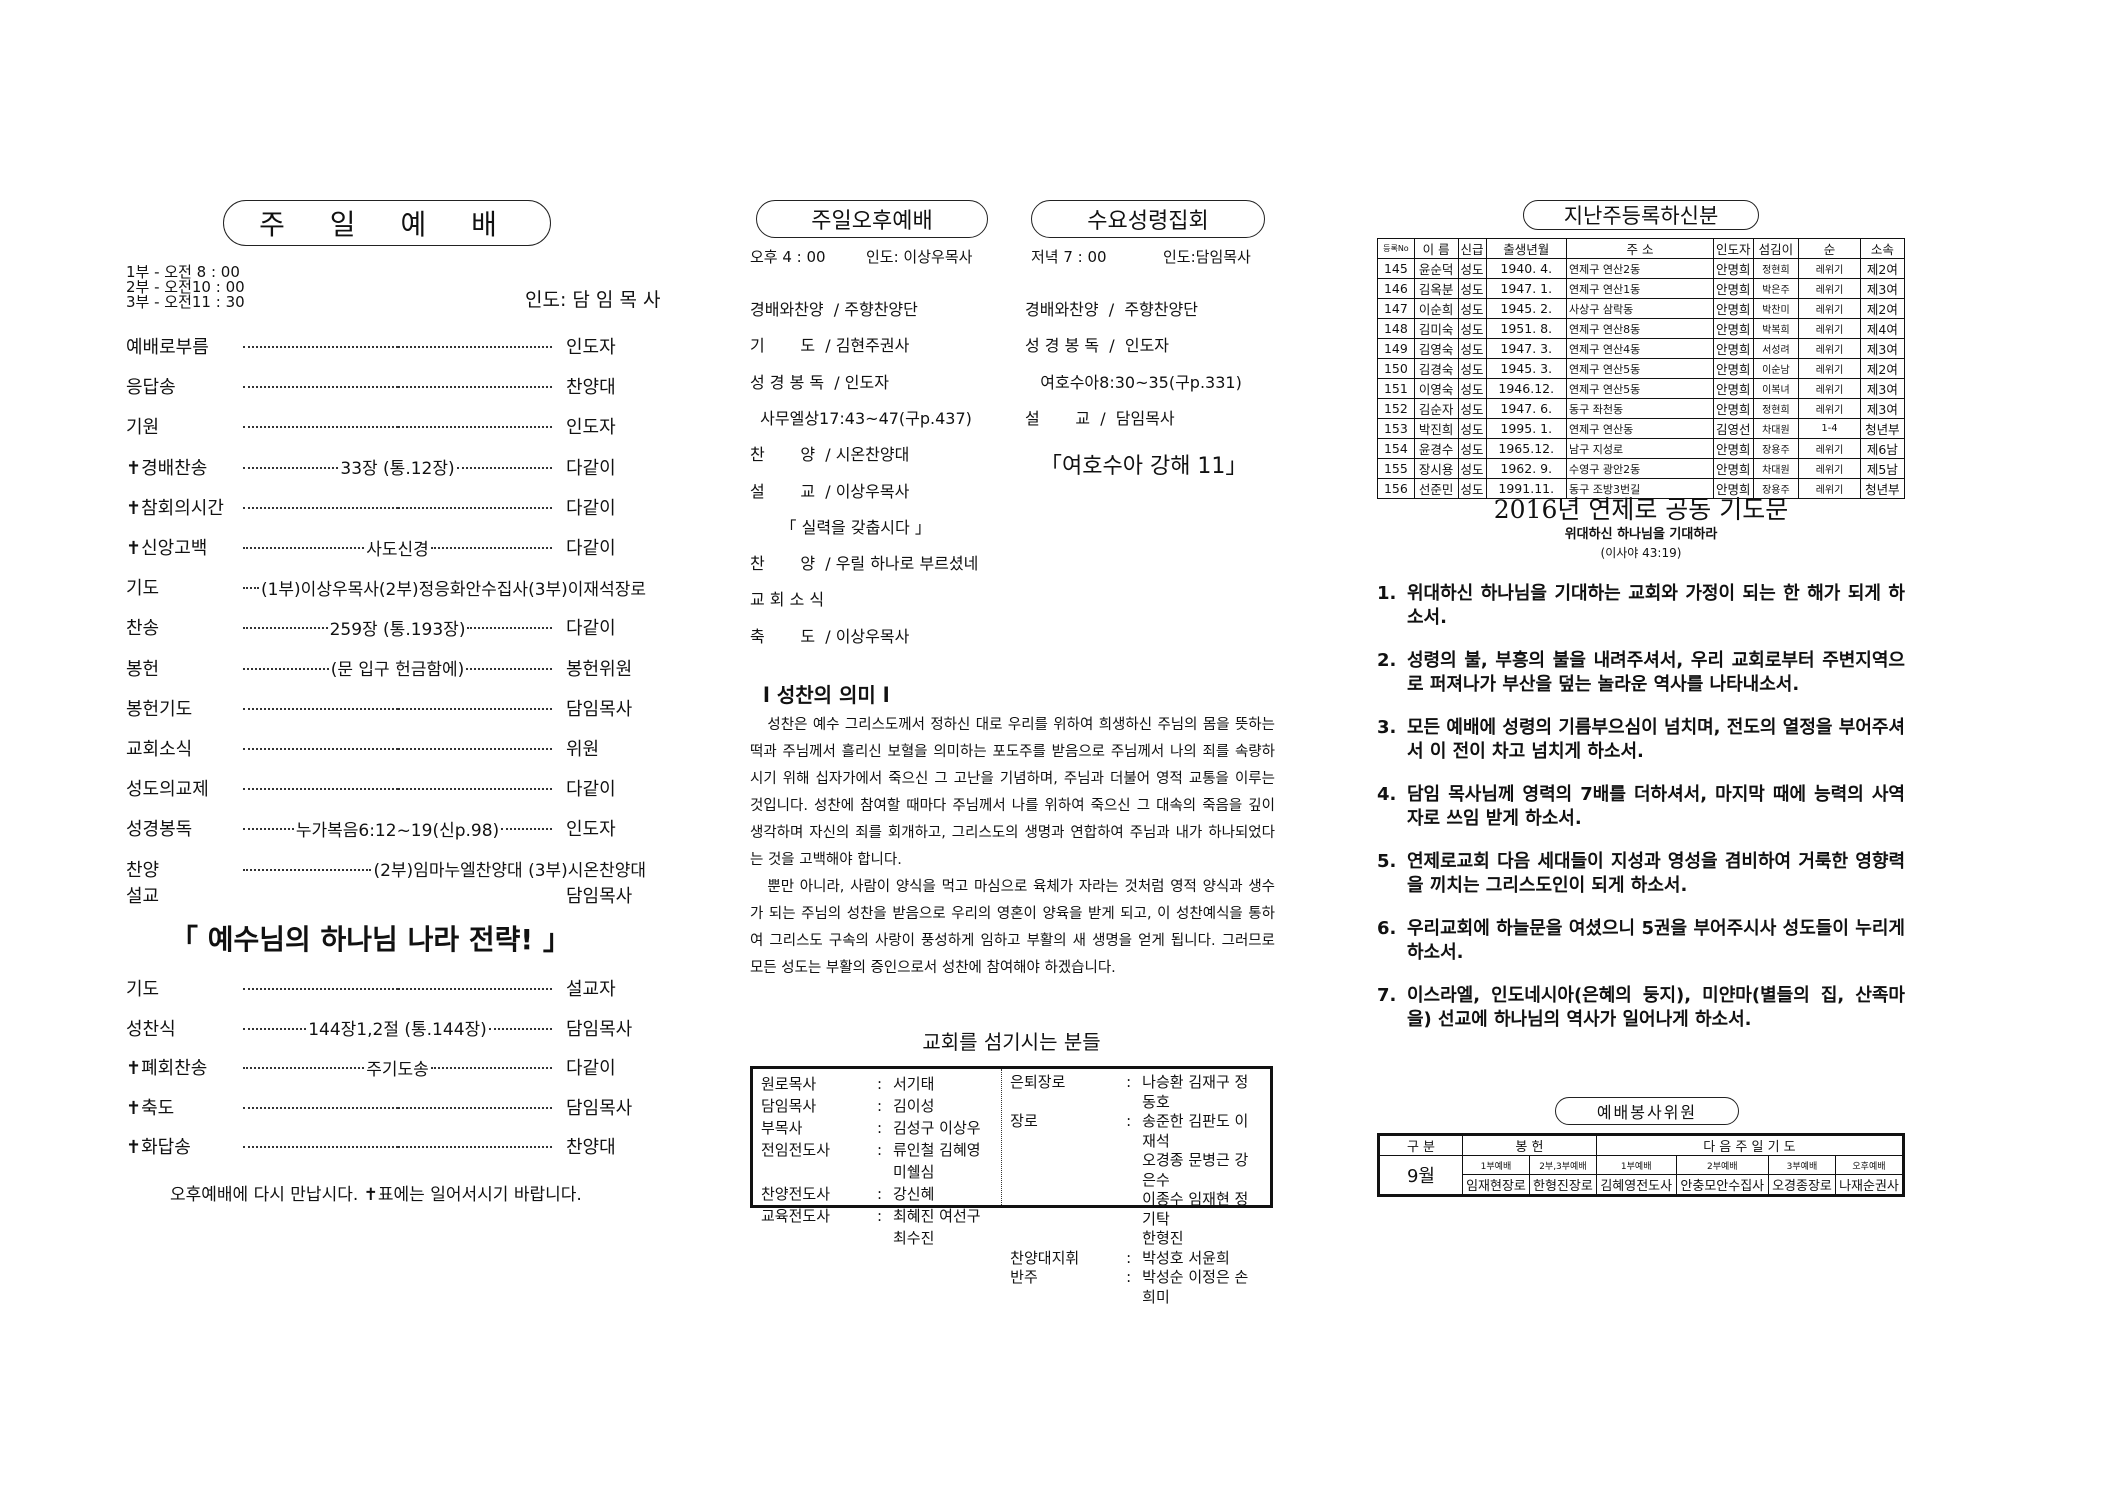 This screenshot has width=2105, height=1488. What do you see at coordinates (1100, 418) in the screenshot?
I see `wednesday-row: 설 교 / 담임목사` at bounding box center [1100, 418].